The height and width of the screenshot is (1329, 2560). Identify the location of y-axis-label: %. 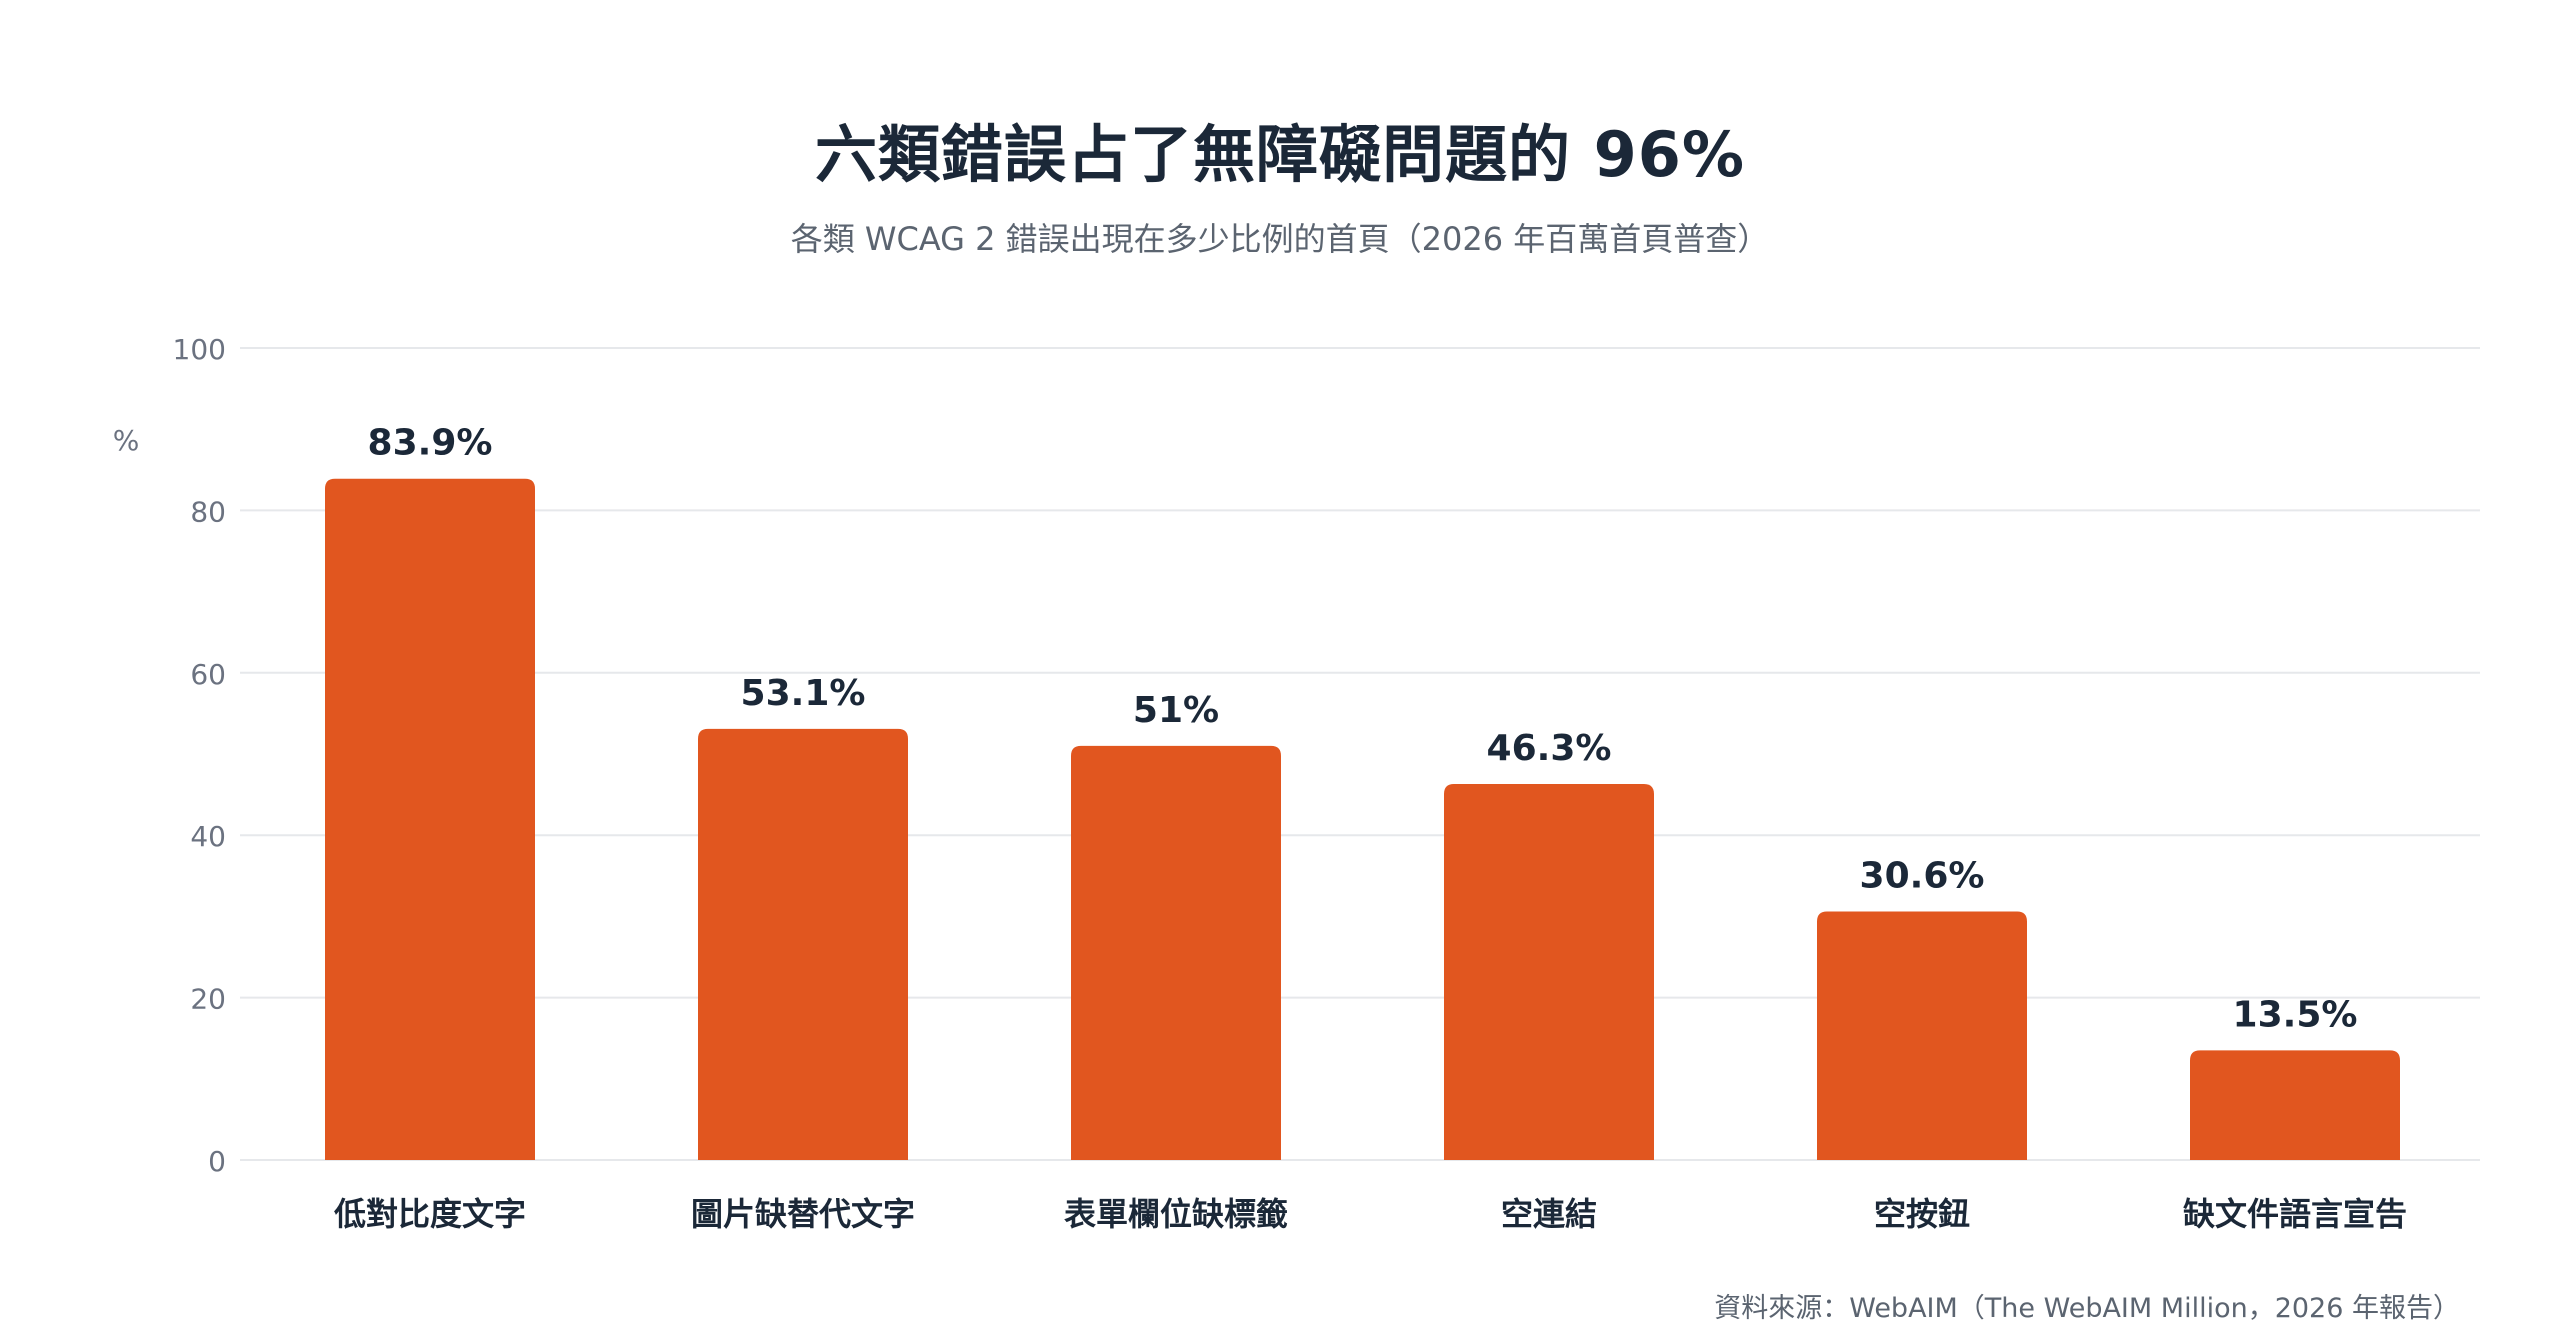
(126, 440).